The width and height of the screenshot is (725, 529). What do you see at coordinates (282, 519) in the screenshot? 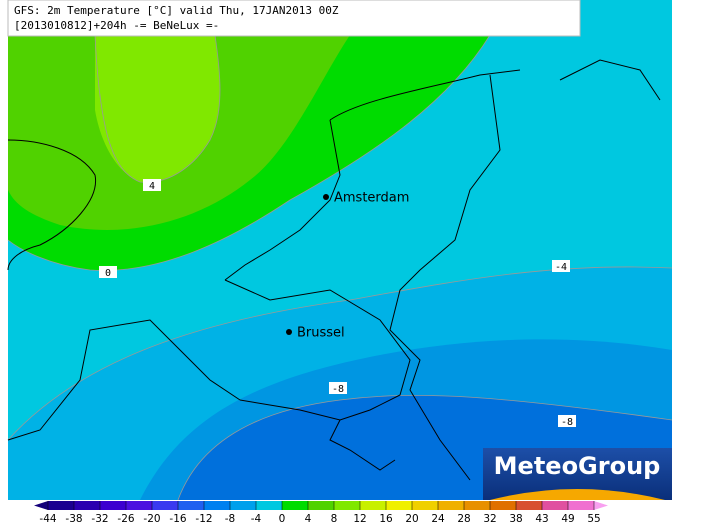
I see `colorbar-tick-label: 0` at bounding box center [282, 519].